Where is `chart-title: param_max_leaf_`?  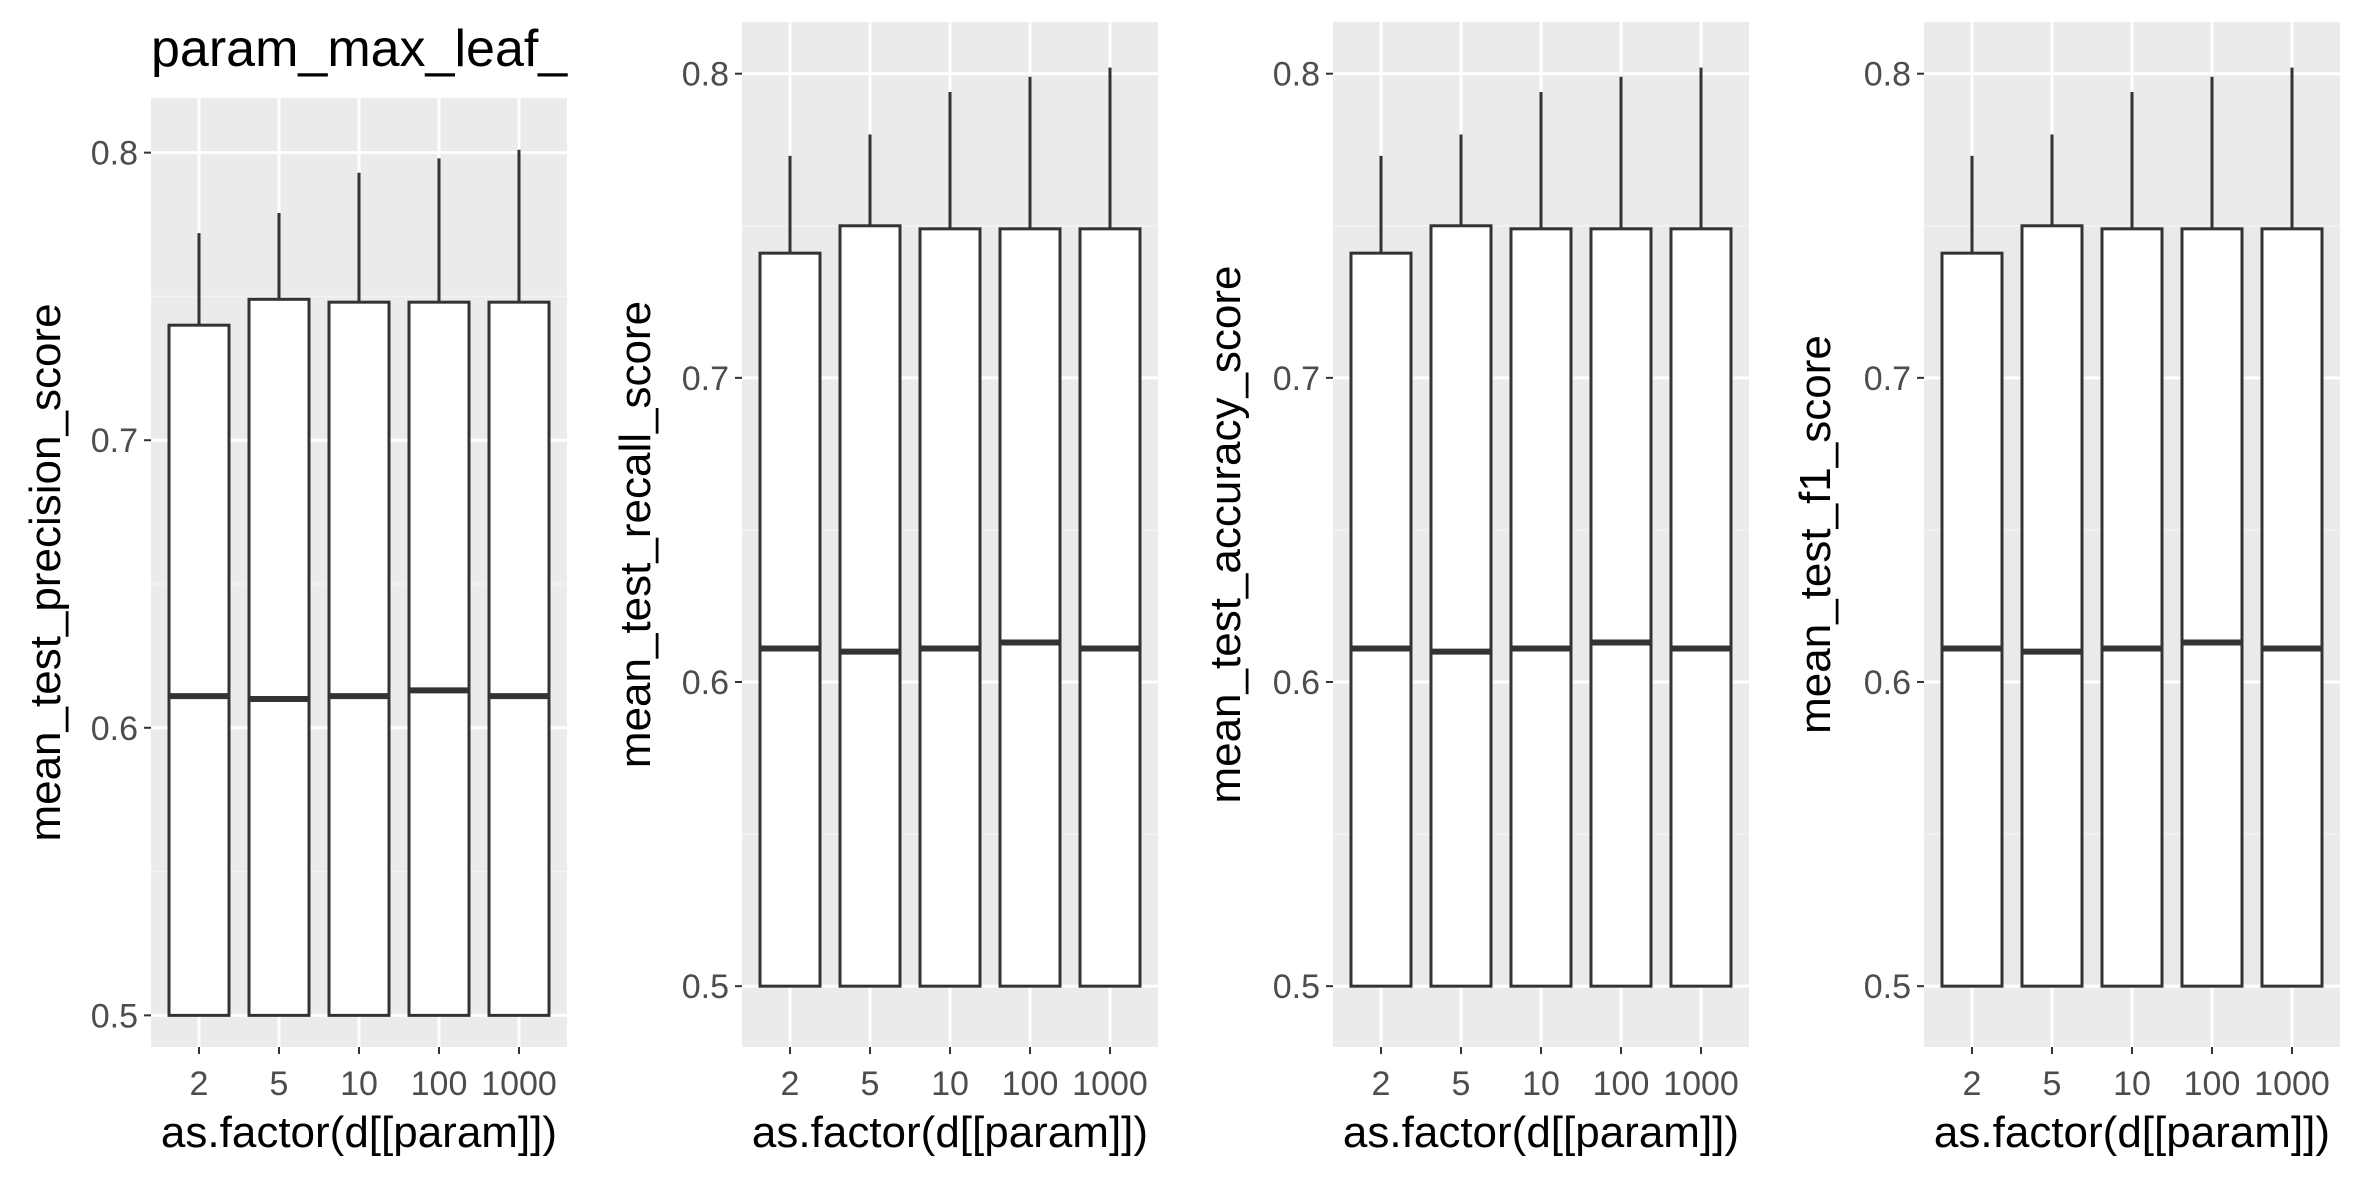 chart-title: param_max_leaf_ is located at coordinates (359, 49).